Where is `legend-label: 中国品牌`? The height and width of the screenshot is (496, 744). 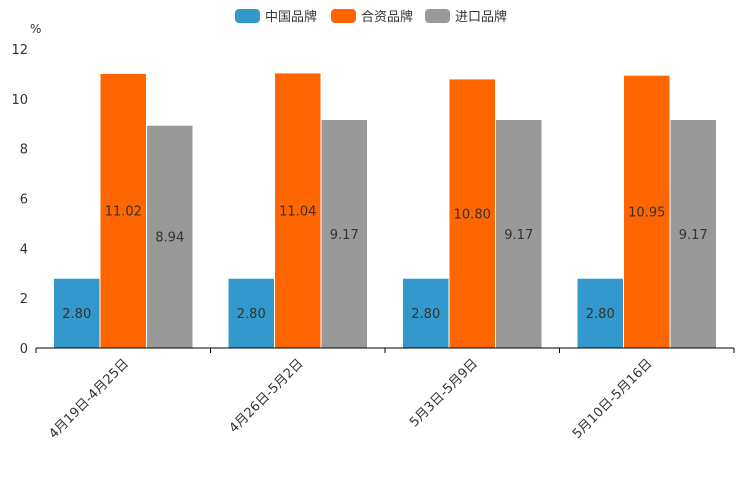 legend-label: 中国品牌 is located at coordinates (291, 17).